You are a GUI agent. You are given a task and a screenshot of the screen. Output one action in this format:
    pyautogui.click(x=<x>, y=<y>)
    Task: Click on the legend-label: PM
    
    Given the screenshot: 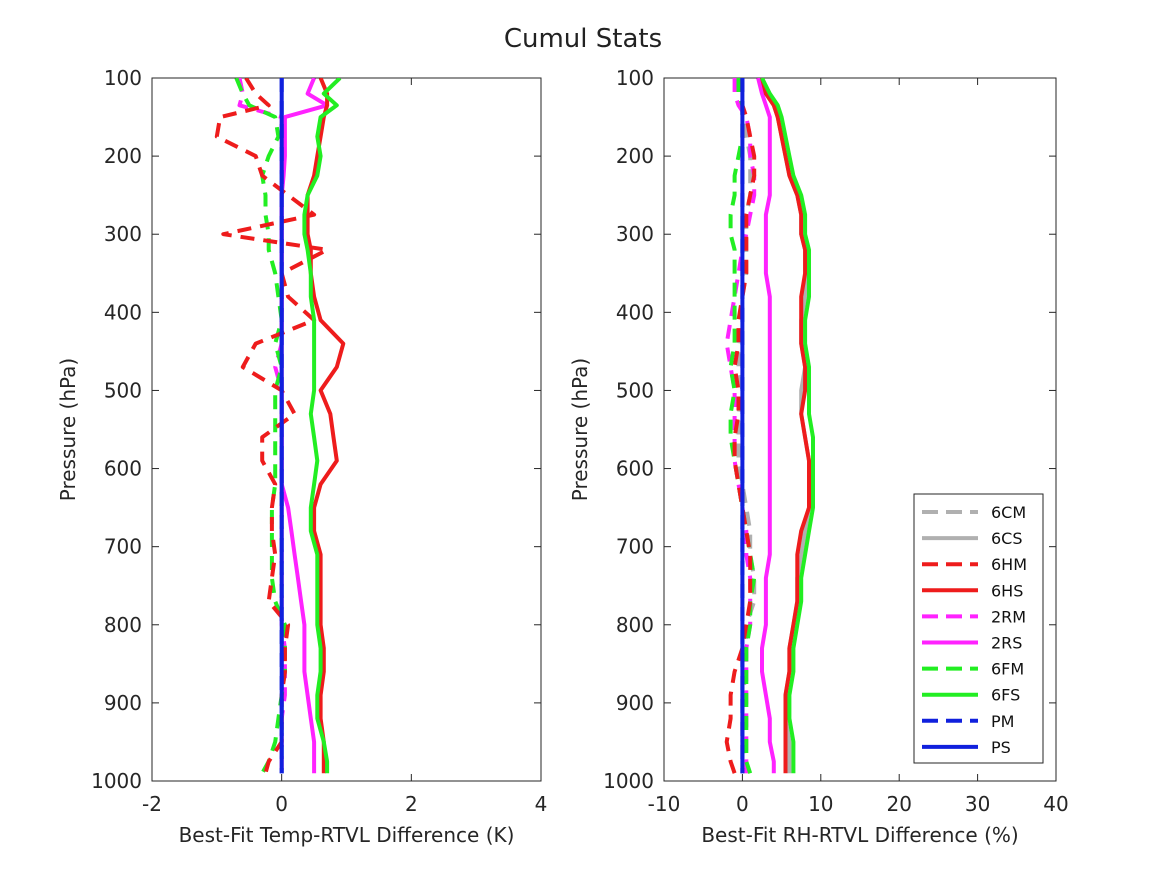 What is the action you would take?
    pyautogui.click(x=1002, y=721)
    